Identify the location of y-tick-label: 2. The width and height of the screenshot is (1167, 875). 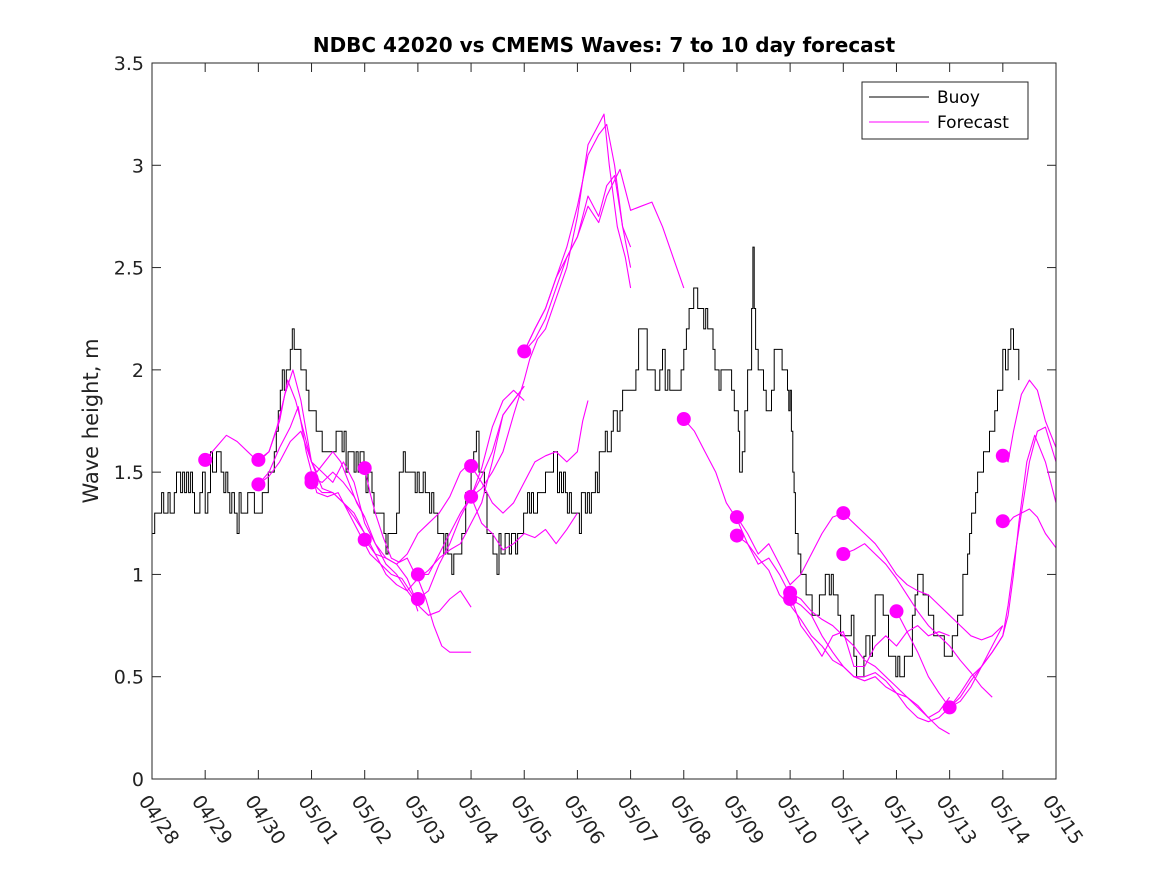
(138, 371).